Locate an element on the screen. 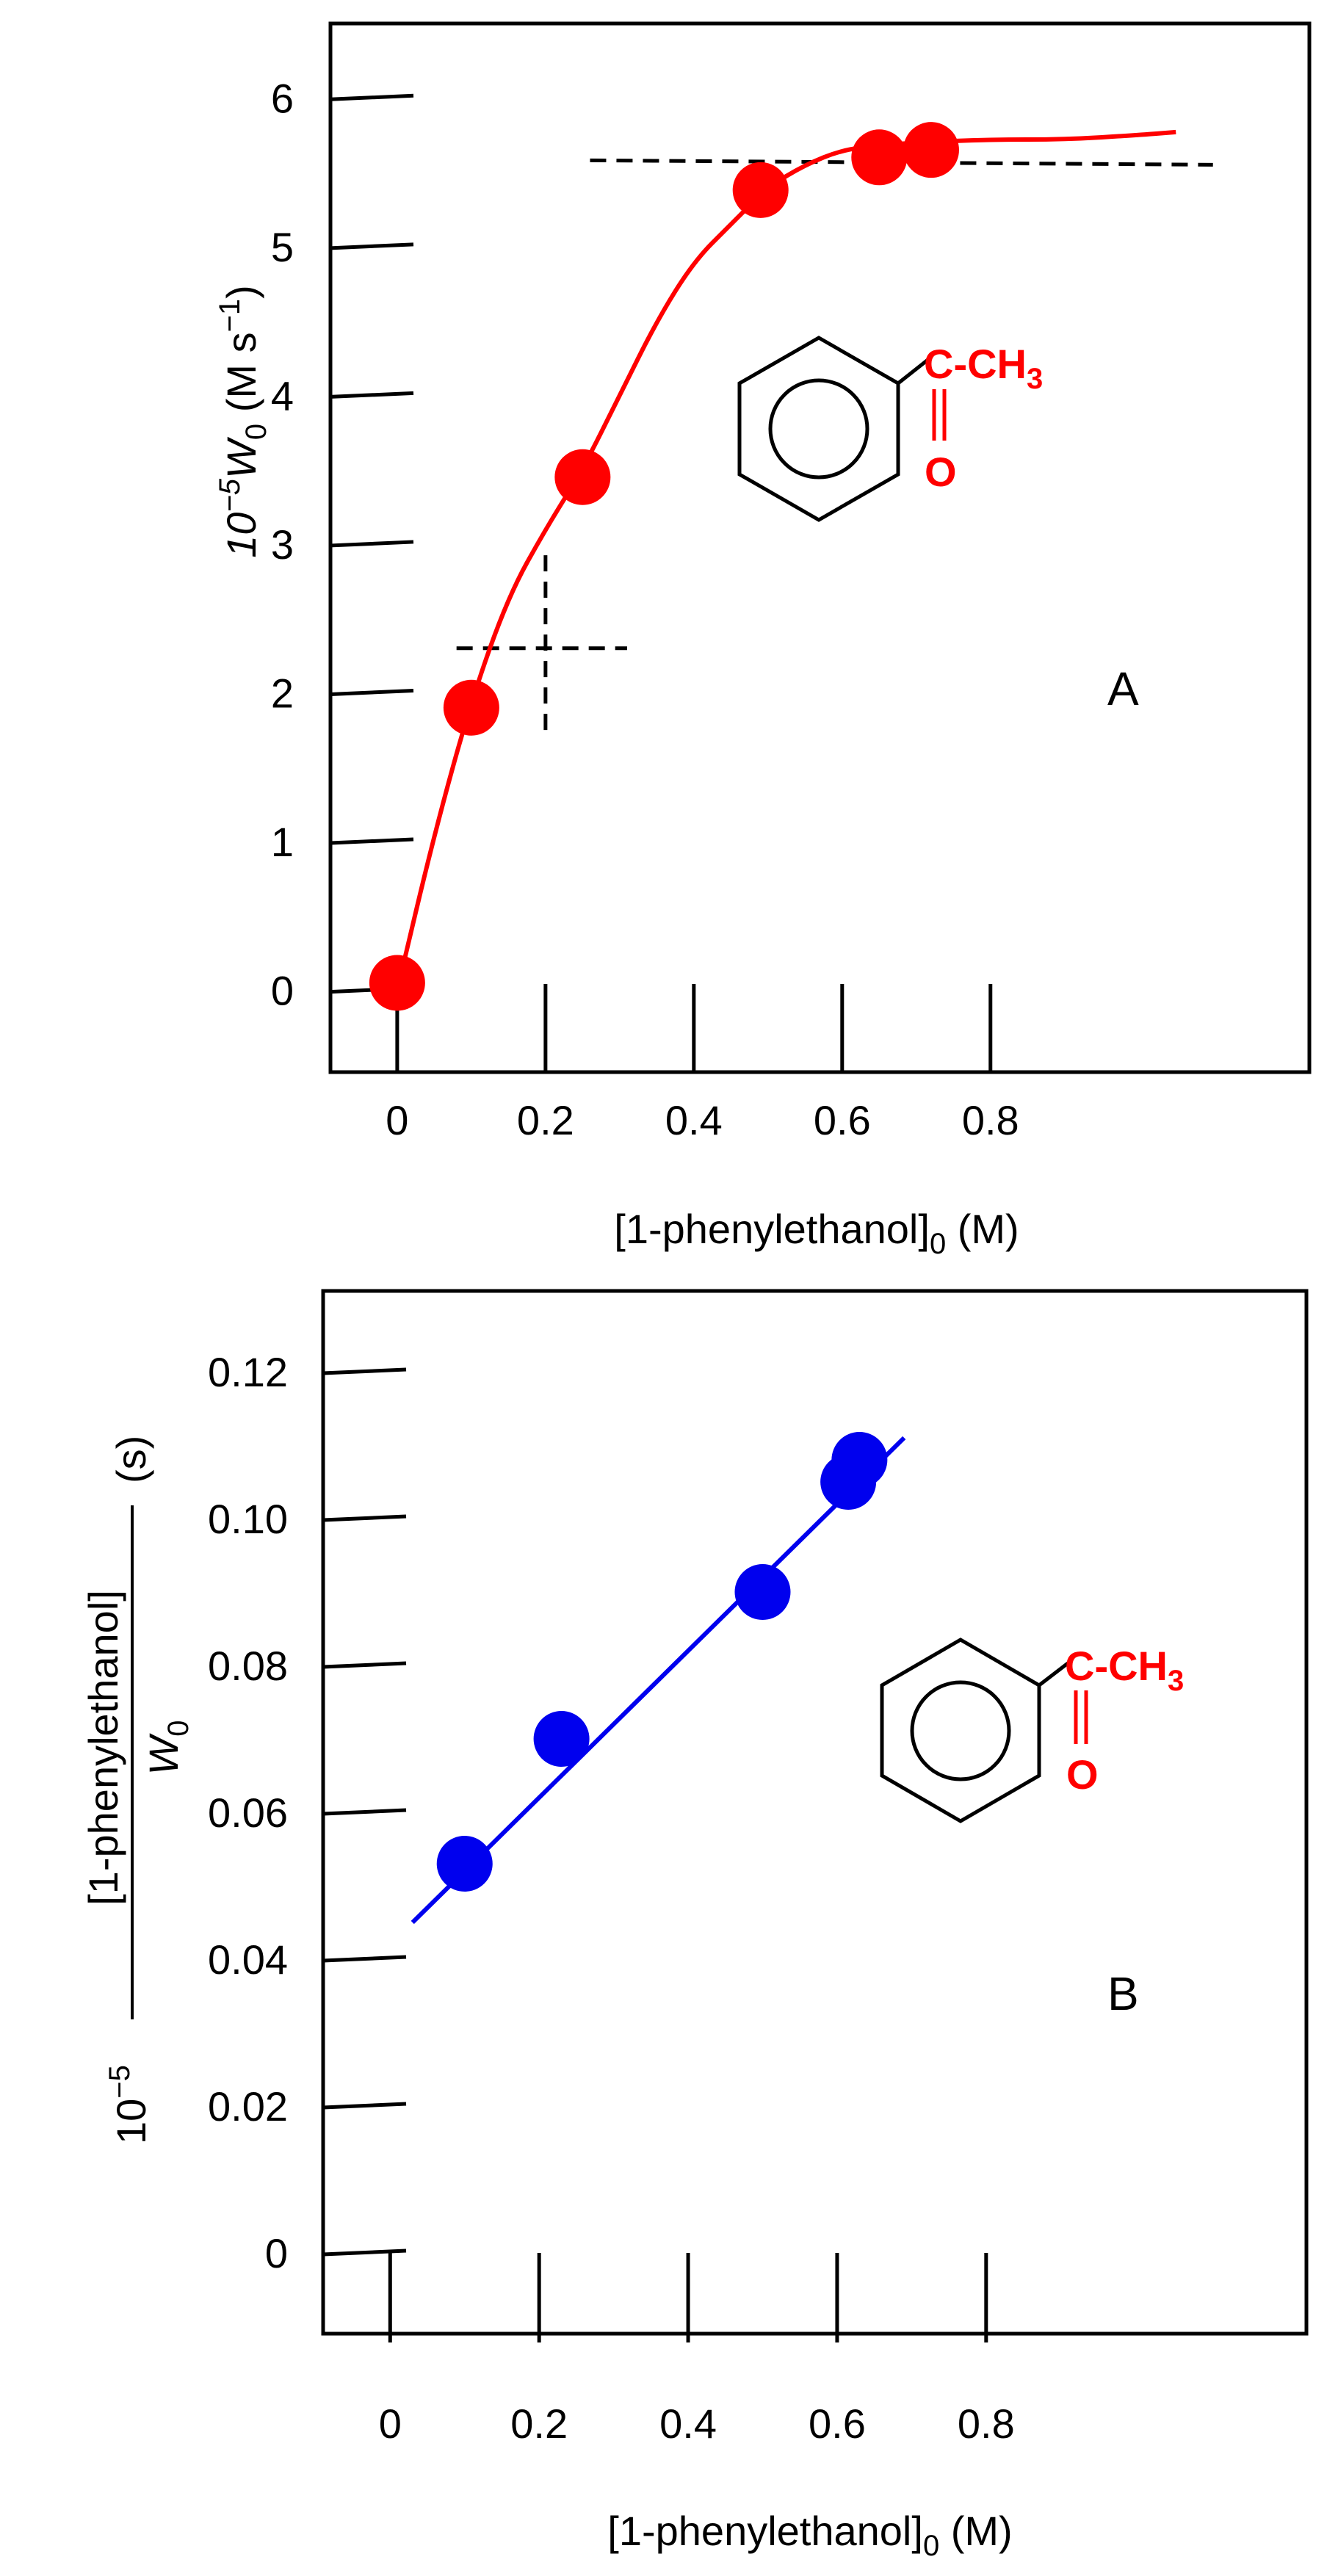  panel-b-y-axis-title: 10−5 [1-phenylethanol] W0 (s) is located at coordinates (137, 1790).